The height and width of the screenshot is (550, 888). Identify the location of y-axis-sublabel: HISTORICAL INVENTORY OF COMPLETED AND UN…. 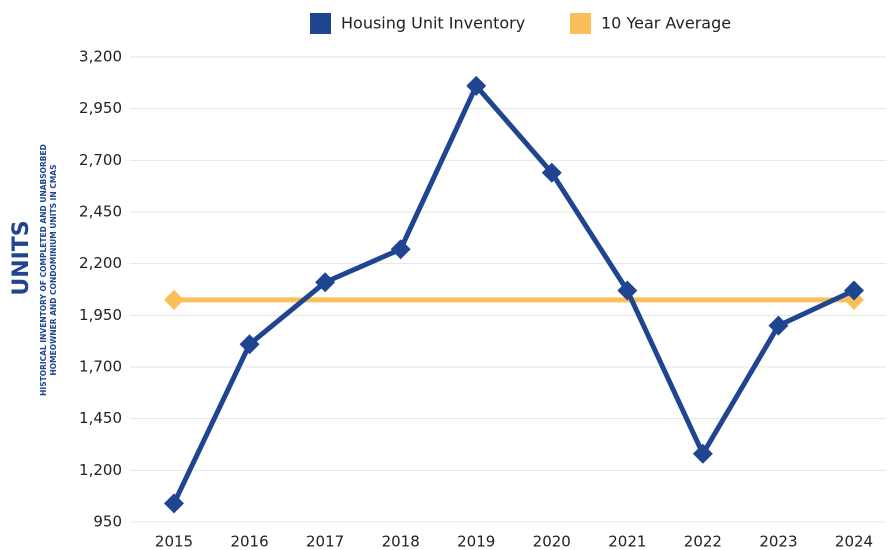
(43, 270).